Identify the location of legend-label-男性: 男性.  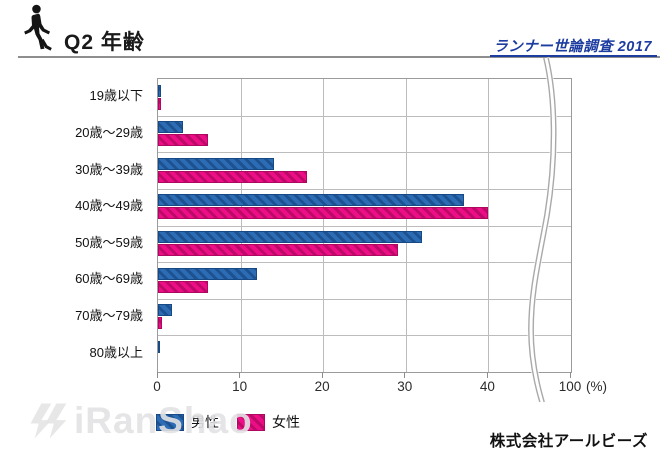
(205, 422).